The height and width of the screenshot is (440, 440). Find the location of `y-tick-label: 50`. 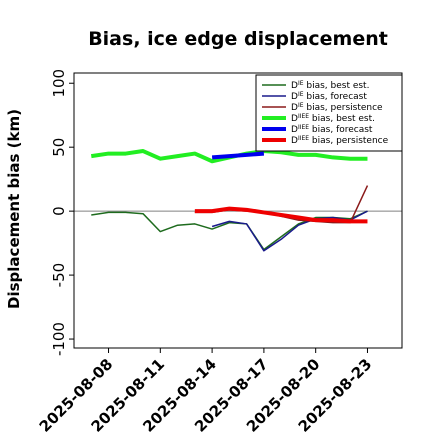

y-tick-label: 50 is located at coordinates (59, 147).